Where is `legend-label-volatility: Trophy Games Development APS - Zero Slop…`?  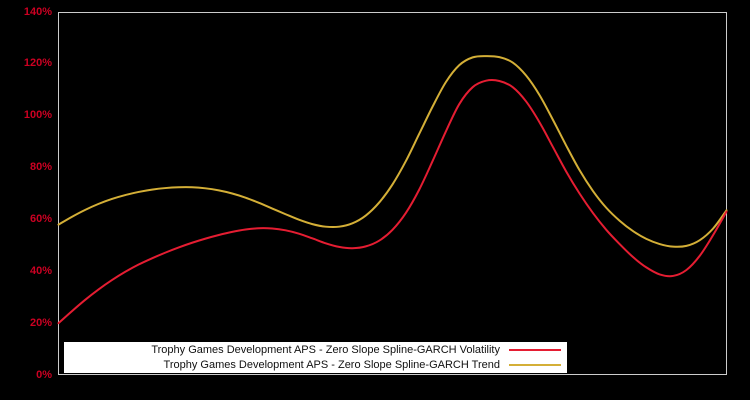
legend-label-volatility: Trophy Games Development APS - Zero Slop… is located at coordinates (325, 349).